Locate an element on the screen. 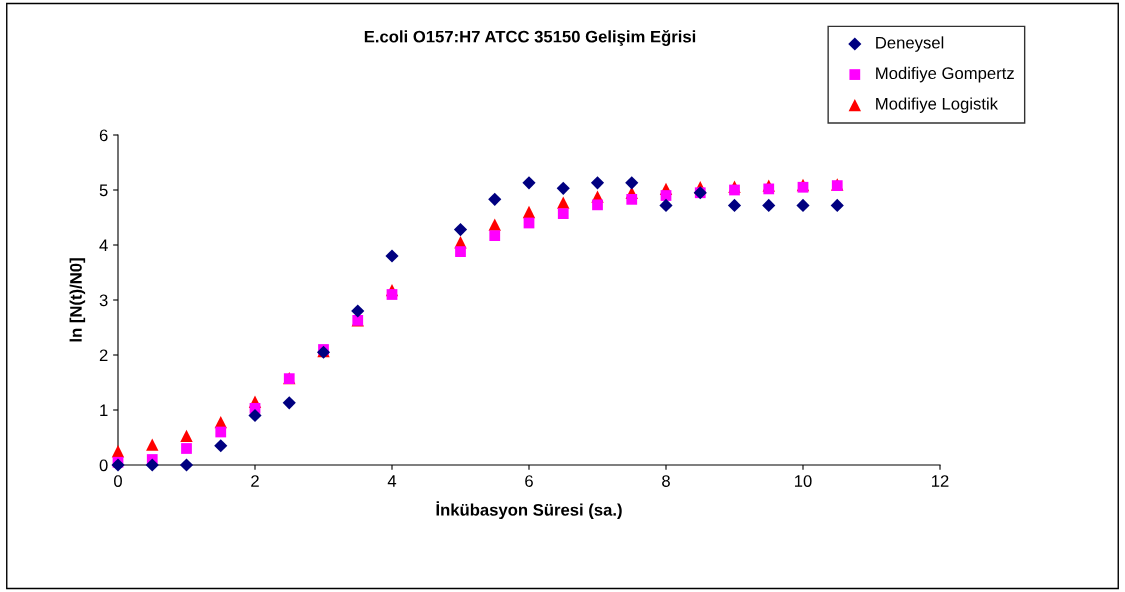 The height and width of the screenshot is (592, 1125). x-tick-label: 2 is located at coordinates (255, 481).